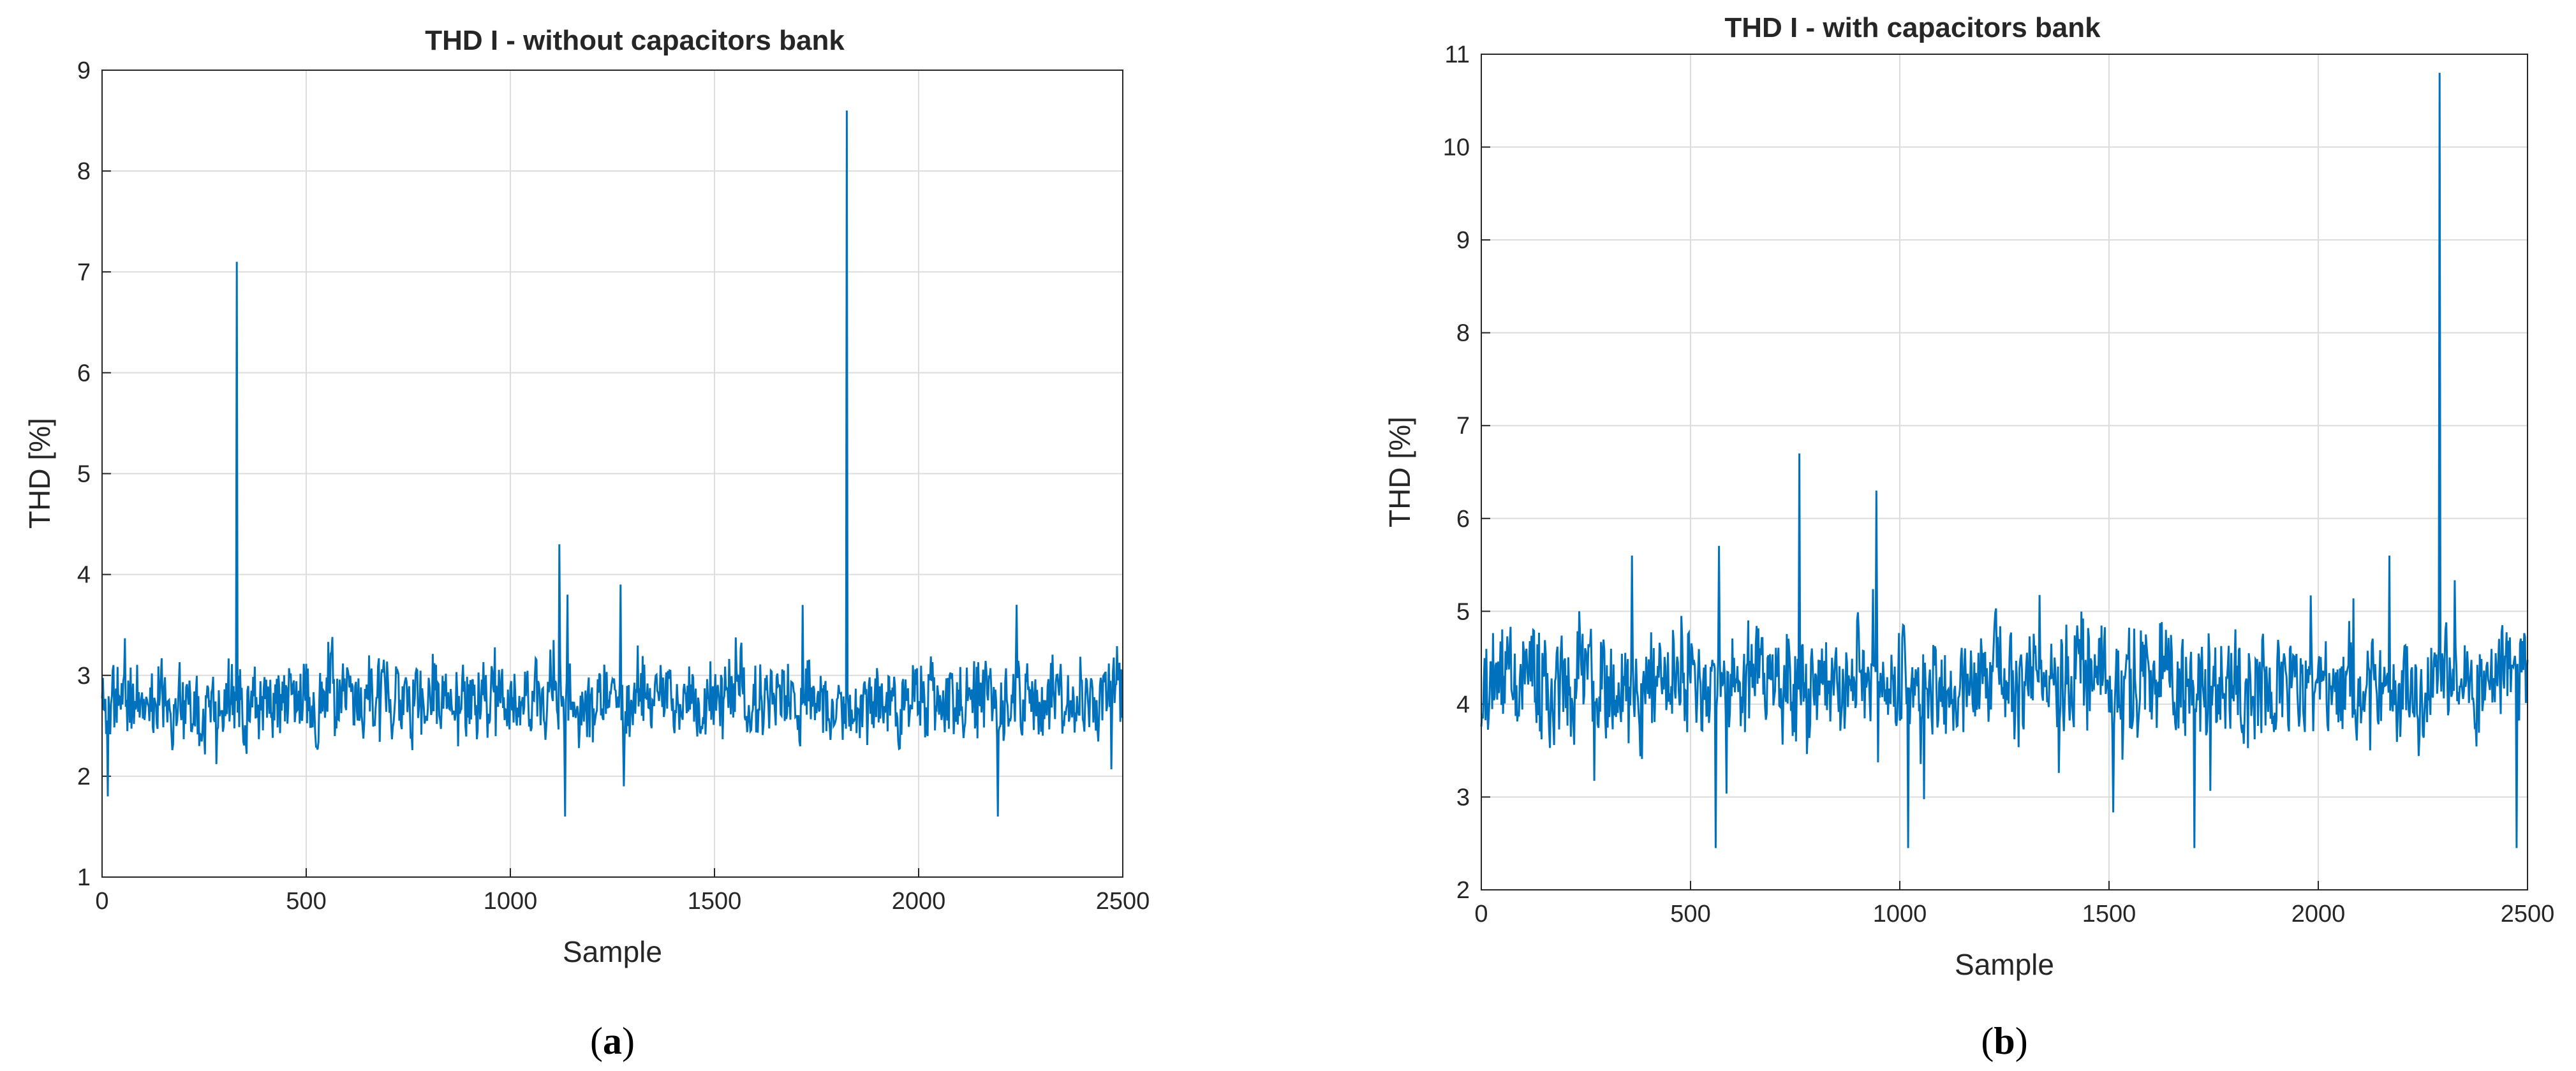 The image size is (2576, 1071). Describe the element at coordinates (612, 1041) in the screenshot. I see `panel-caption-a: (a)` at that location.